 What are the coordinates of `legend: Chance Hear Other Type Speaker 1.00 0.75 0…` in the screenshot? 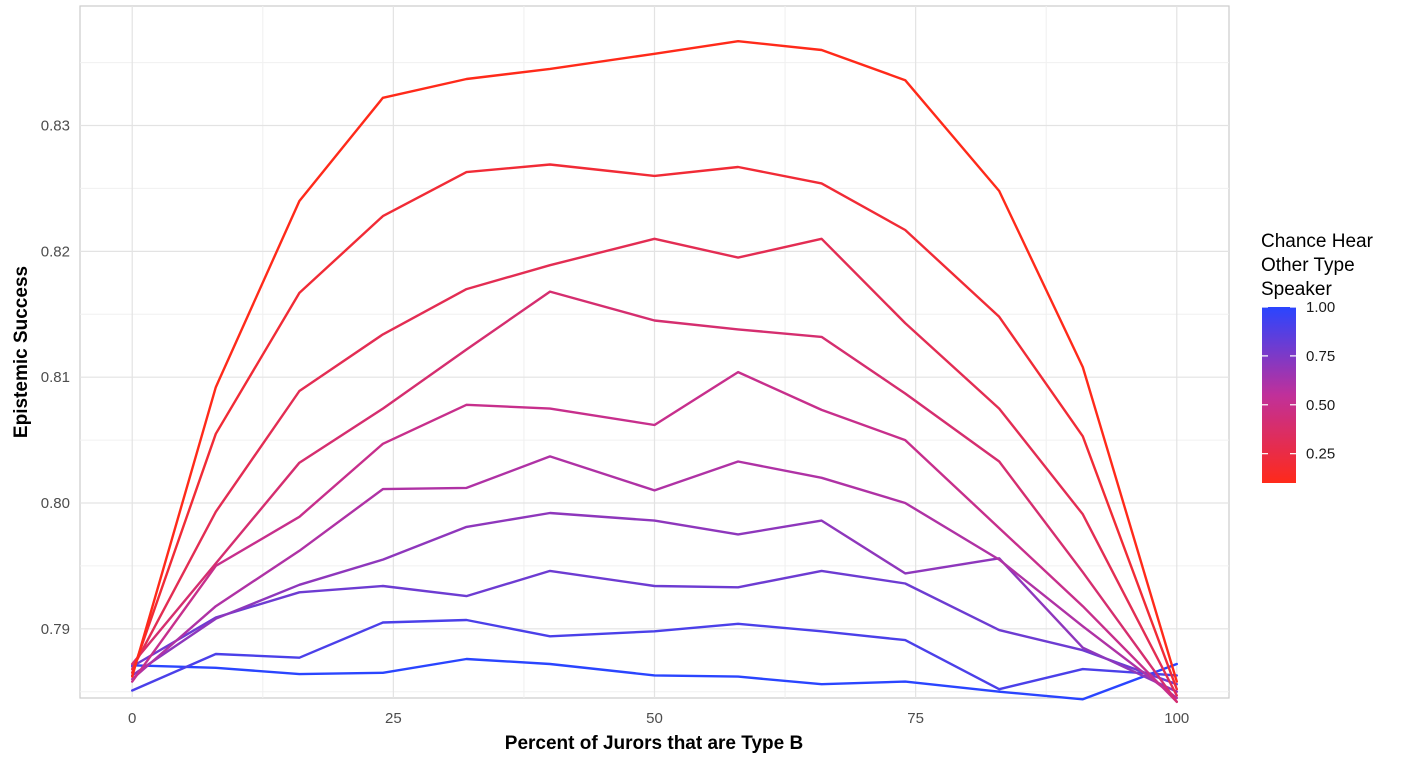 It's located at (1317, 357).